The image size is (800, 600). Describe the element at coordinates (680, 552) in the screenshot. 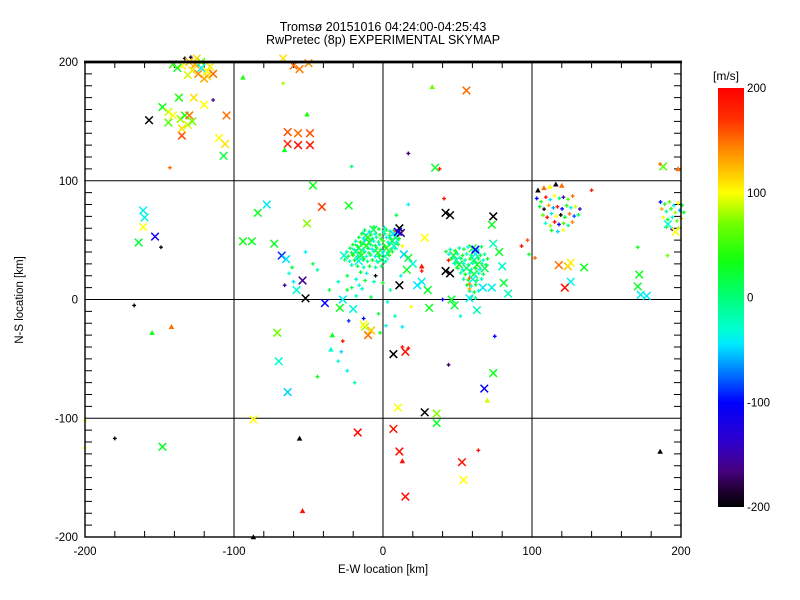

I see `x-tick-label: 200` at that location.